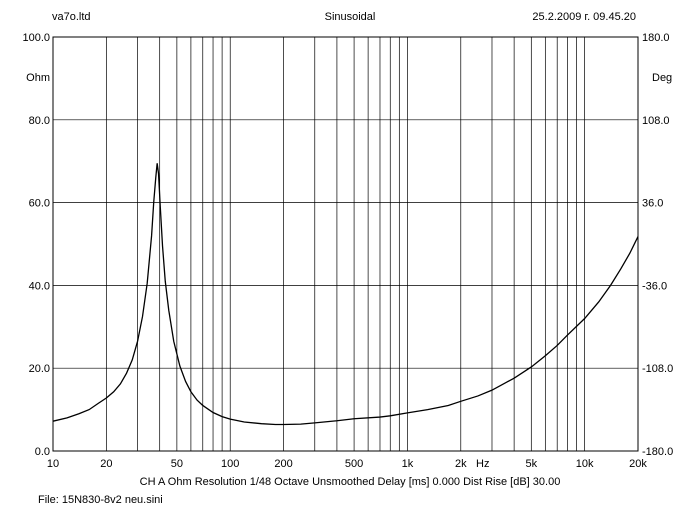  What do you see at coordinates (482, 464) in the screenshot?
I see `x-axis-unit-label: Hz` at bounding box center [482, 464].